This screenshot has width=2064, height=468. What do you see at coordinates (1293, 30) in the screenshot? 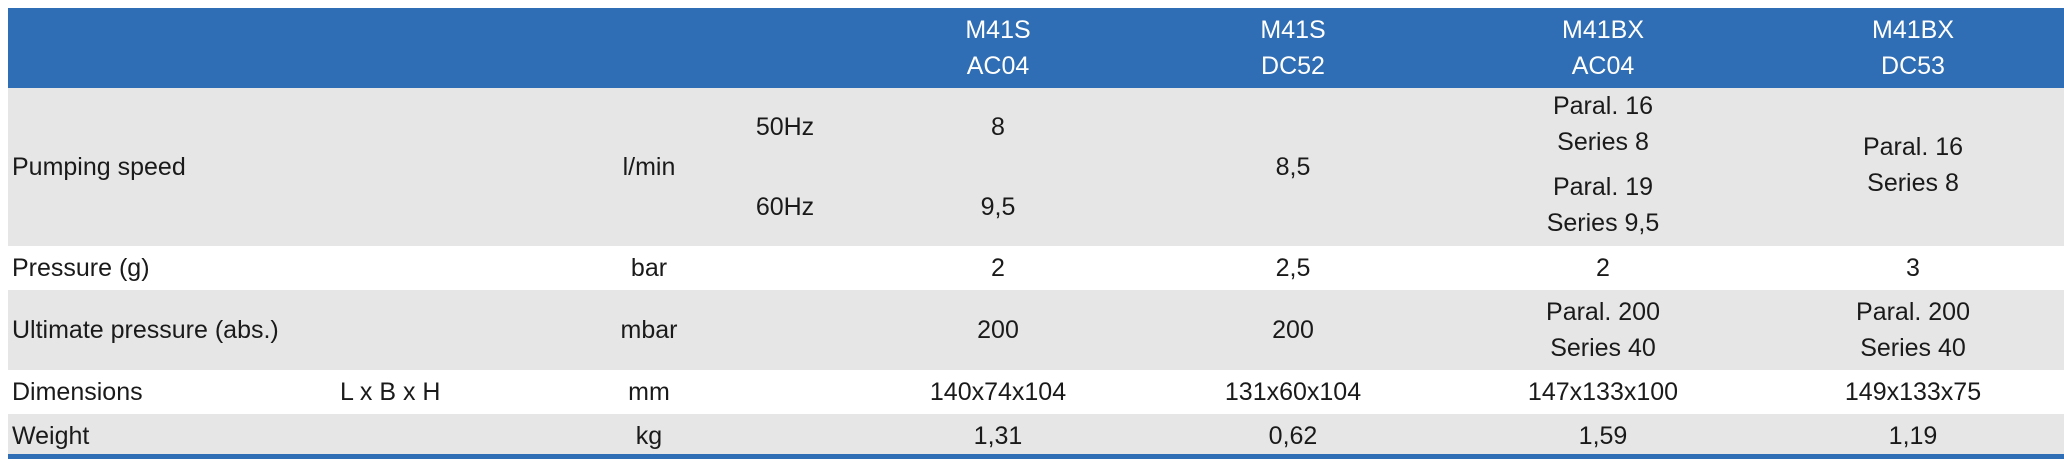
I see `col-header-m41s-dc52-line1: M41S` at bounding box center [1293, 30].